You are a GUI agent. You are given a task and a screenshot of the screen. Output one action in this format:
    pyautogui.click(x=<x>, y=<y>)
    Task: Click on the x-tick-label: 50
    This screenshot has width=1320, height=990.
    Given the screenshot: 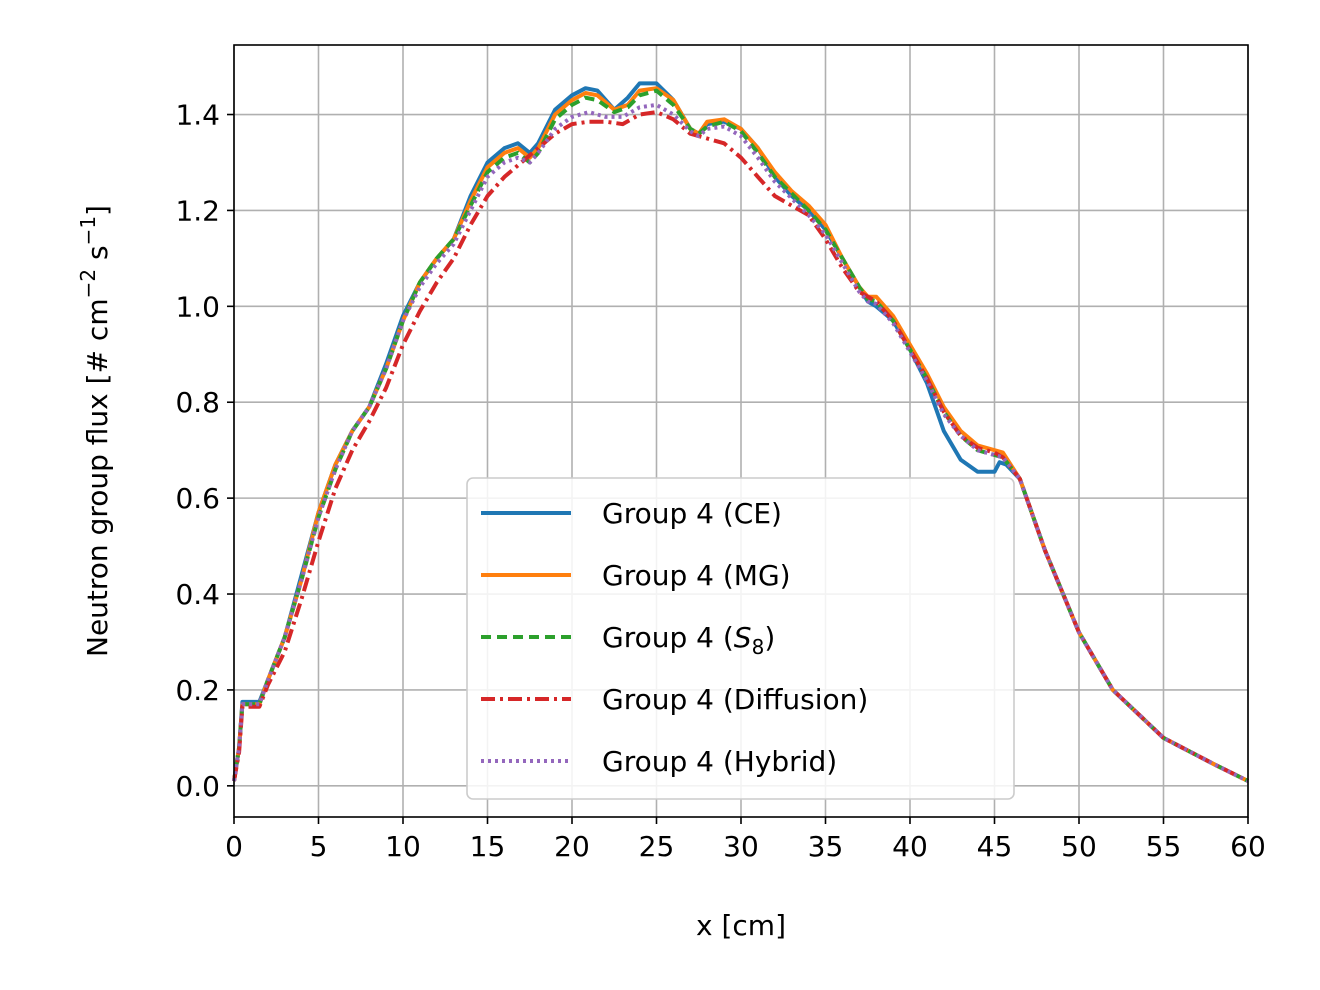 What is the action you would take?
    pyautogui.click(x=1079, y=846)
    